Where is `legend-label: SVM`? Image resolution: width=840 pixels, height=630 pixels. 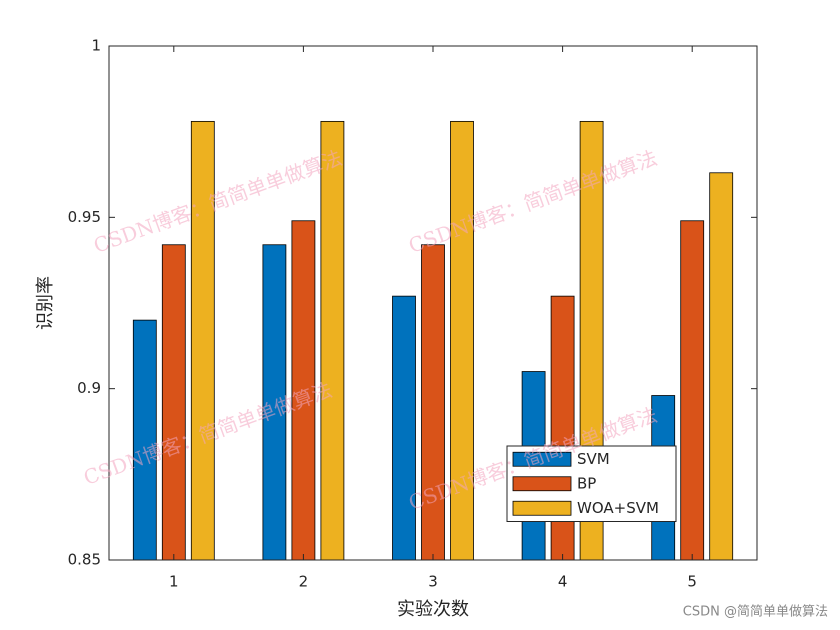
legend-label: SVM is located at coordinates (593, 459).